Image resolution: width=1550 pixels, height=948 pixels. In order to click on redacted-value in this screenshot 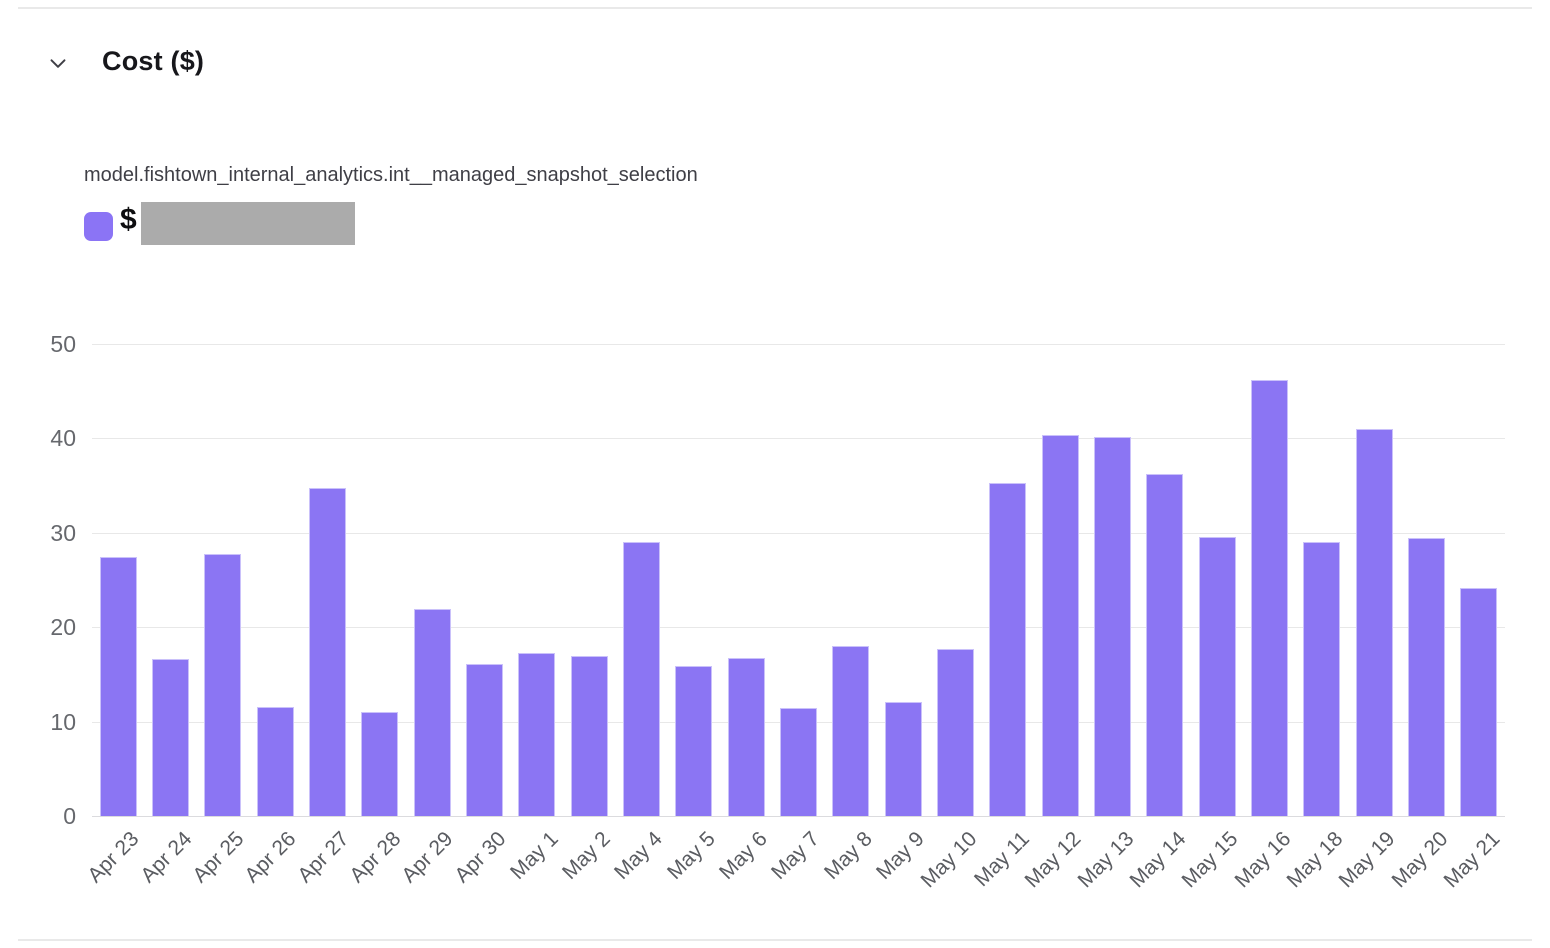, I will do `click(248, 223)`.